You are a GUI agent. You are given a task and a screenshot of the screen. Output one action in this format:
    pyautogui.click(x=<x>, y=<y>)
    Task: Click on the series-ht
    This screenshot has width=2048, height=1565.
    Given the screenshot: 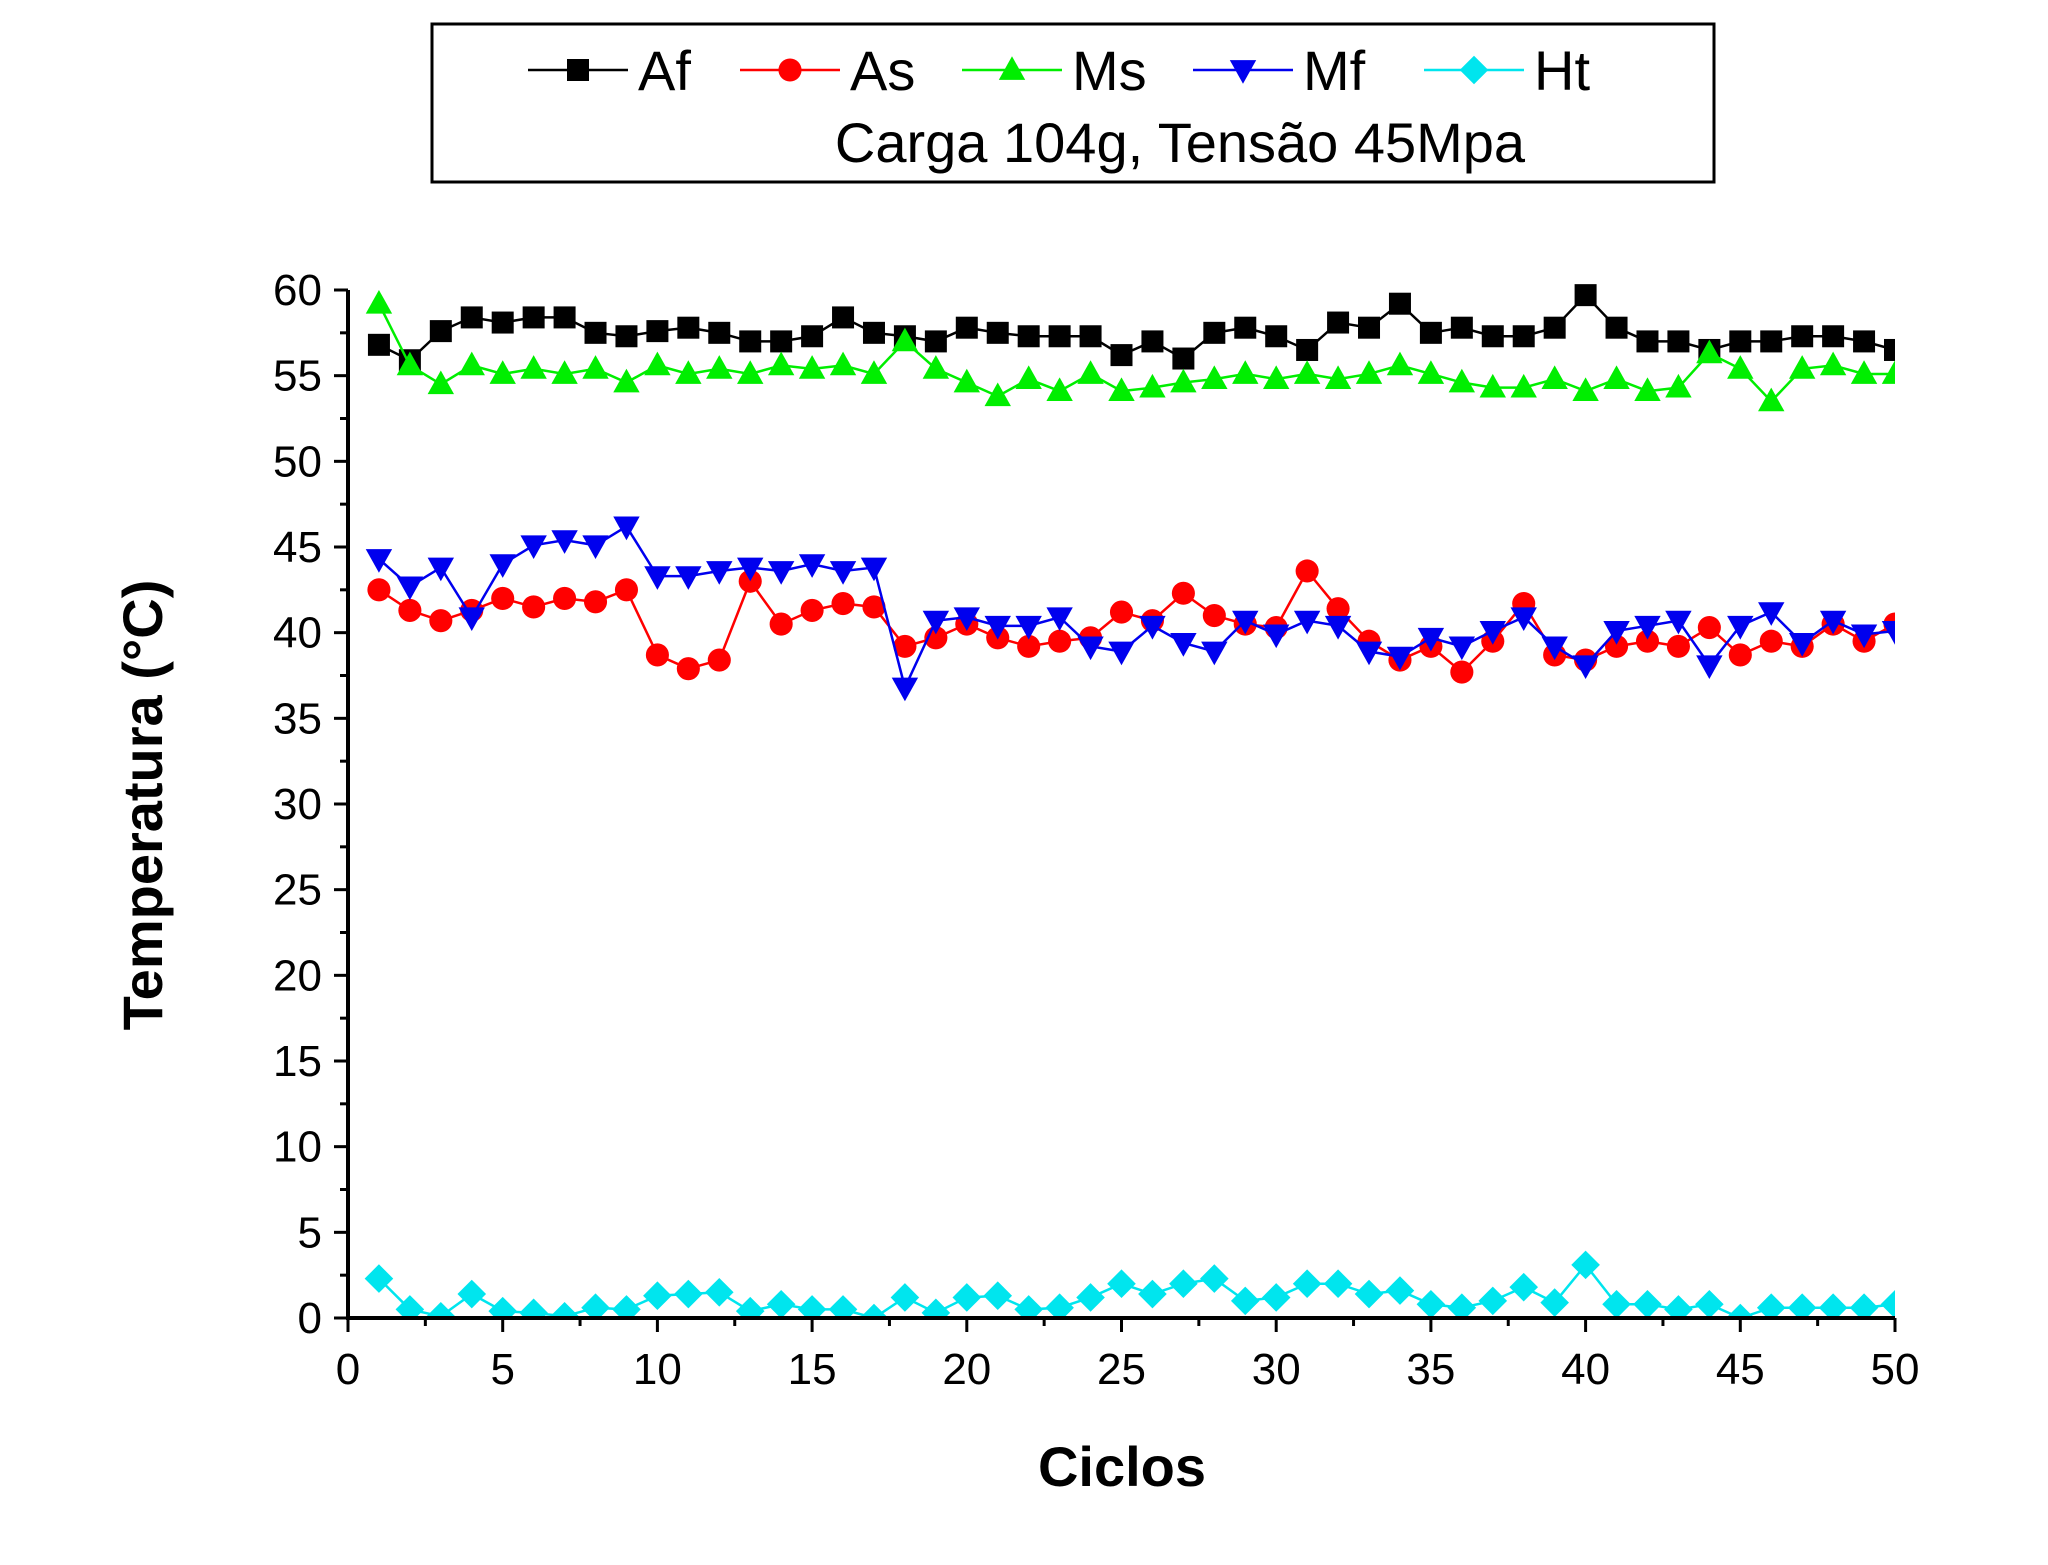 What is the action you would take?
    pyautogui.click(x=1129, y=1284)
    